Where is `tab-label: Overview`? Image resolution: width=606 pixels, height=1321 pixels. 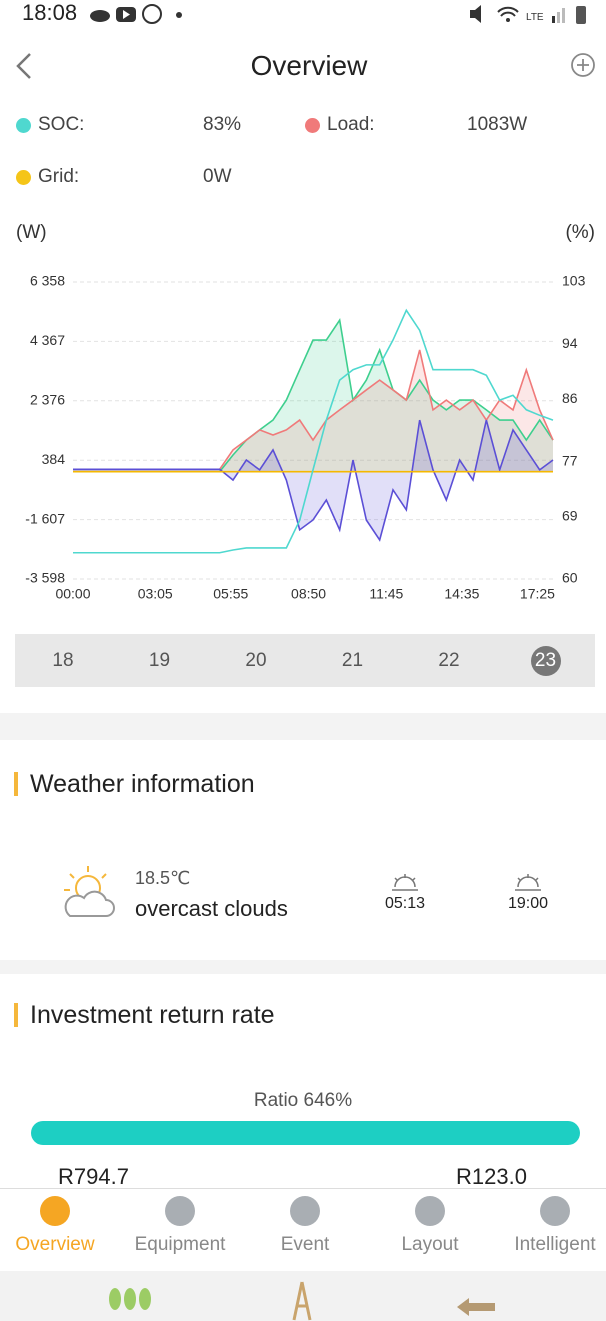 tab-label: Overview is located at coordinates (55, 1244).